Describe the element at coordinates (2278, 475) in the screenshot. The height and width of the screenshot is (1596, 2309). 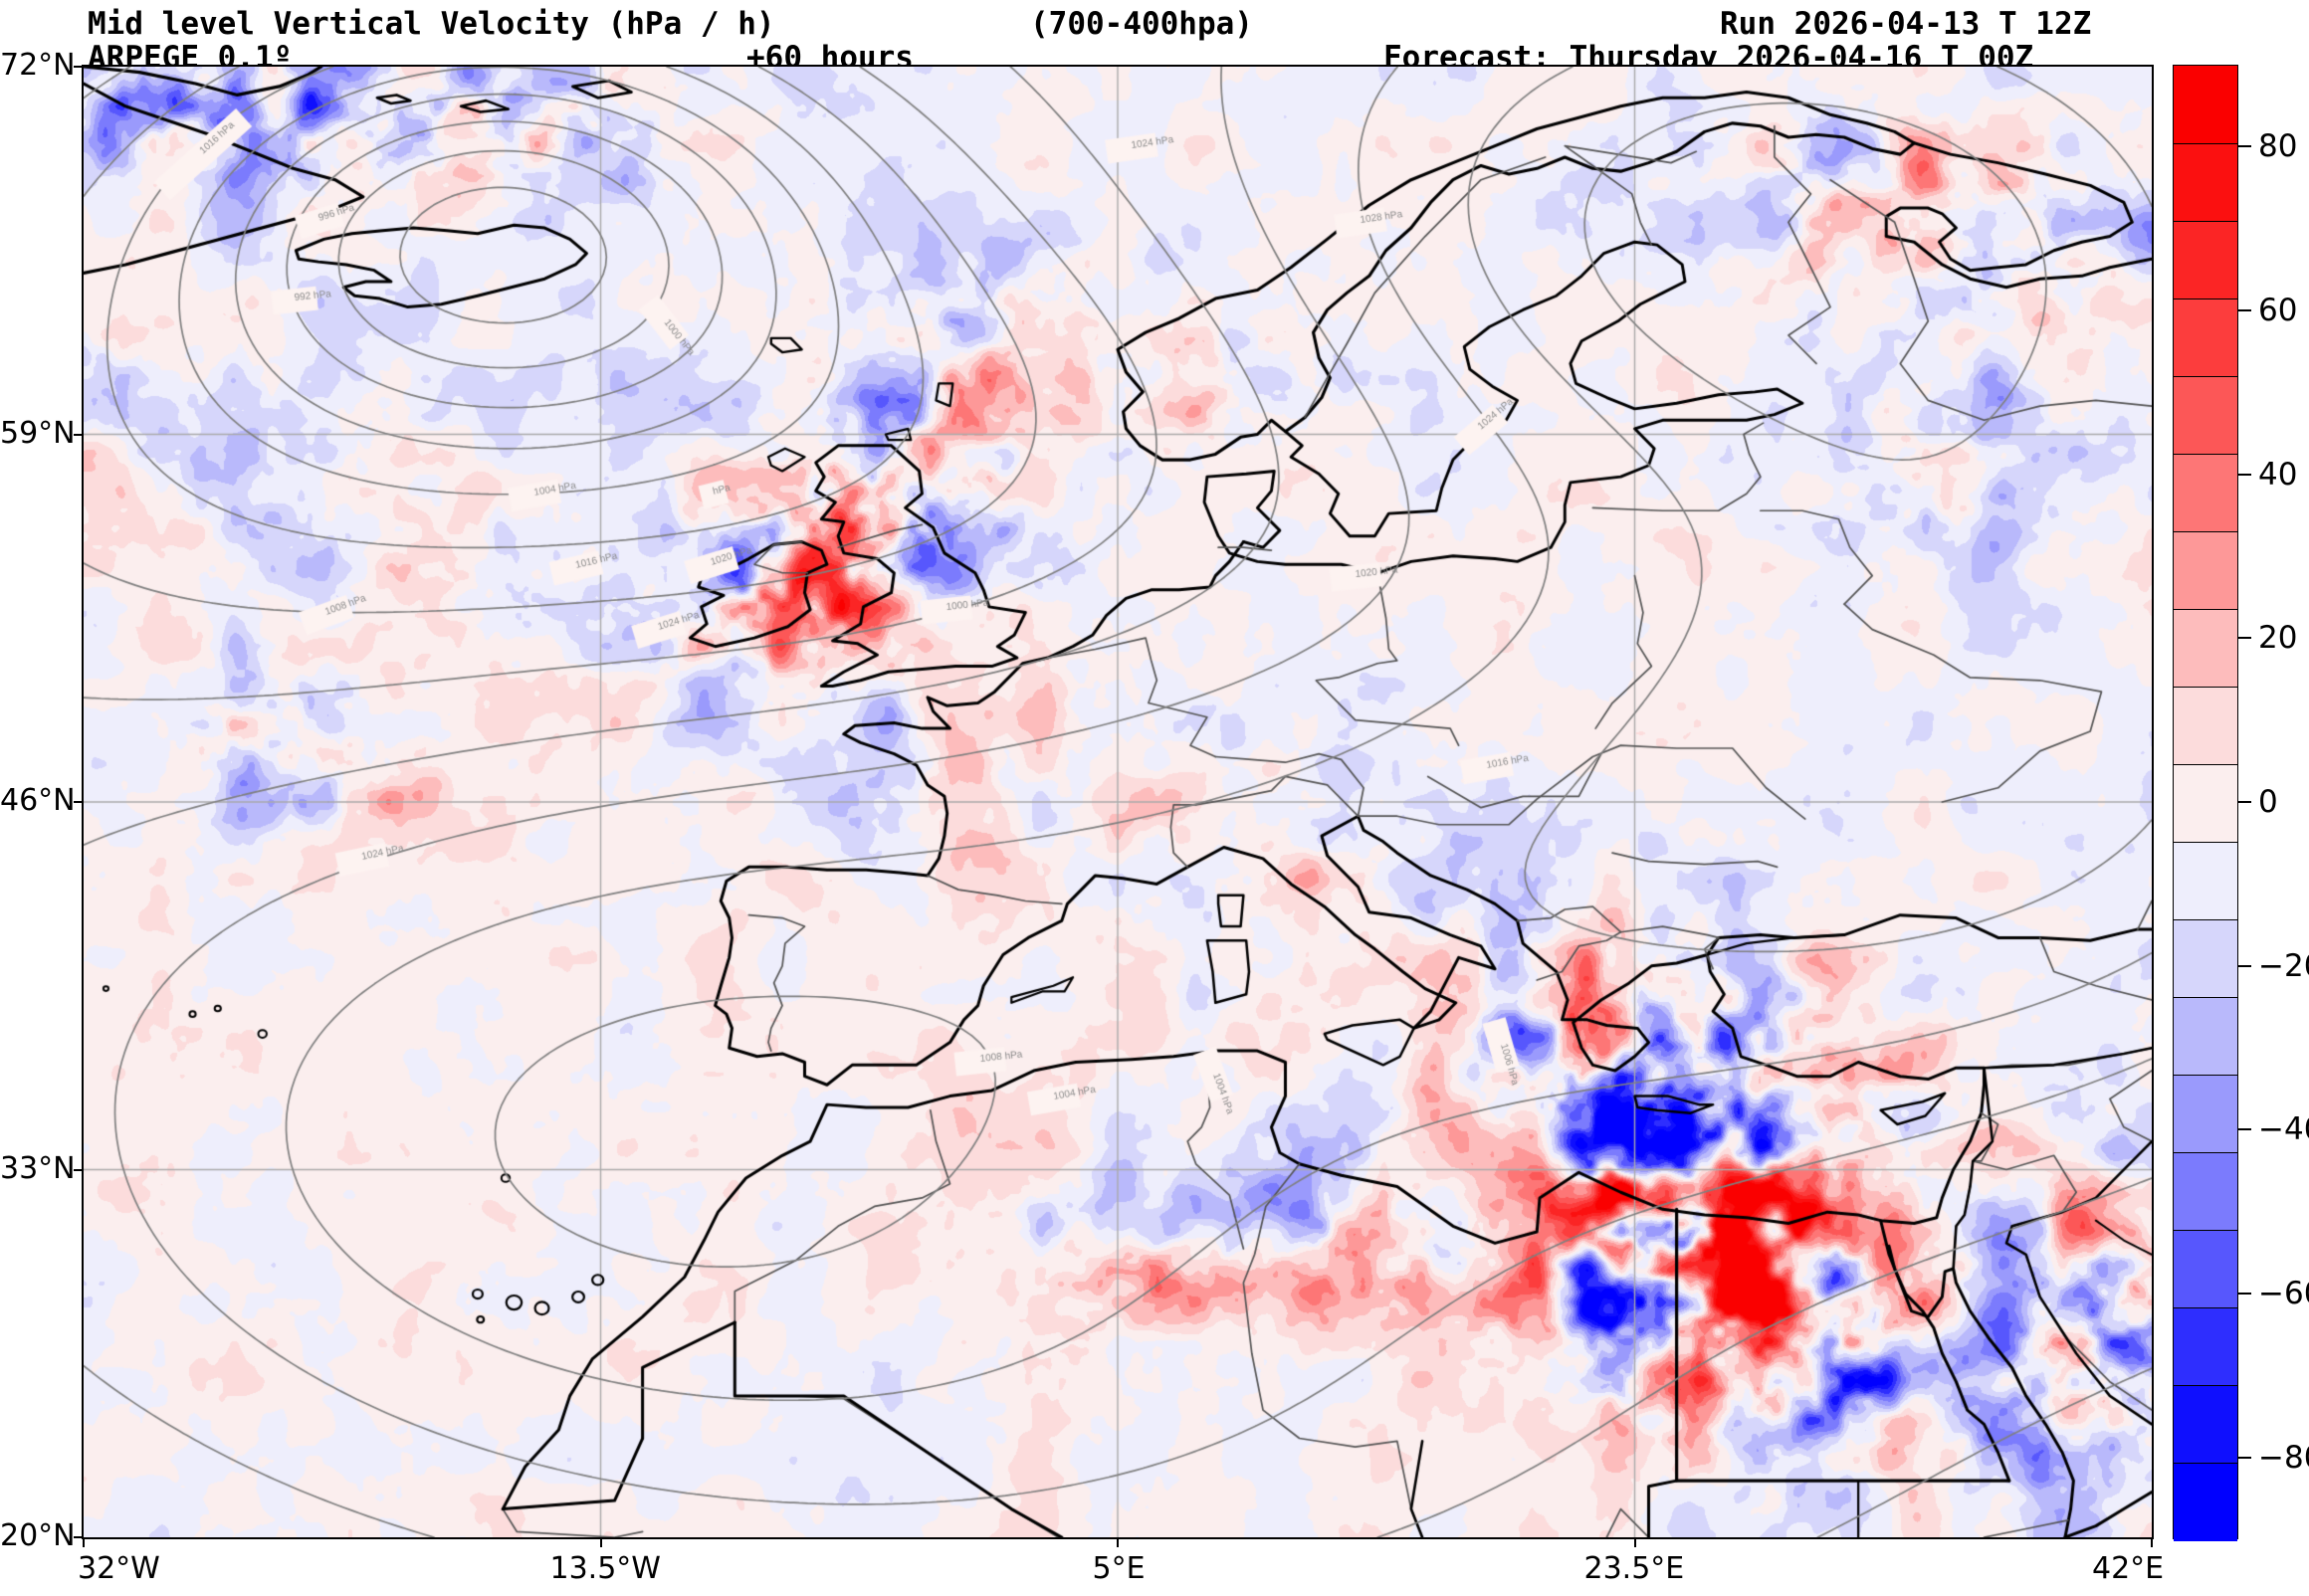
I see `colorbar-tick-label: 40` at that location.